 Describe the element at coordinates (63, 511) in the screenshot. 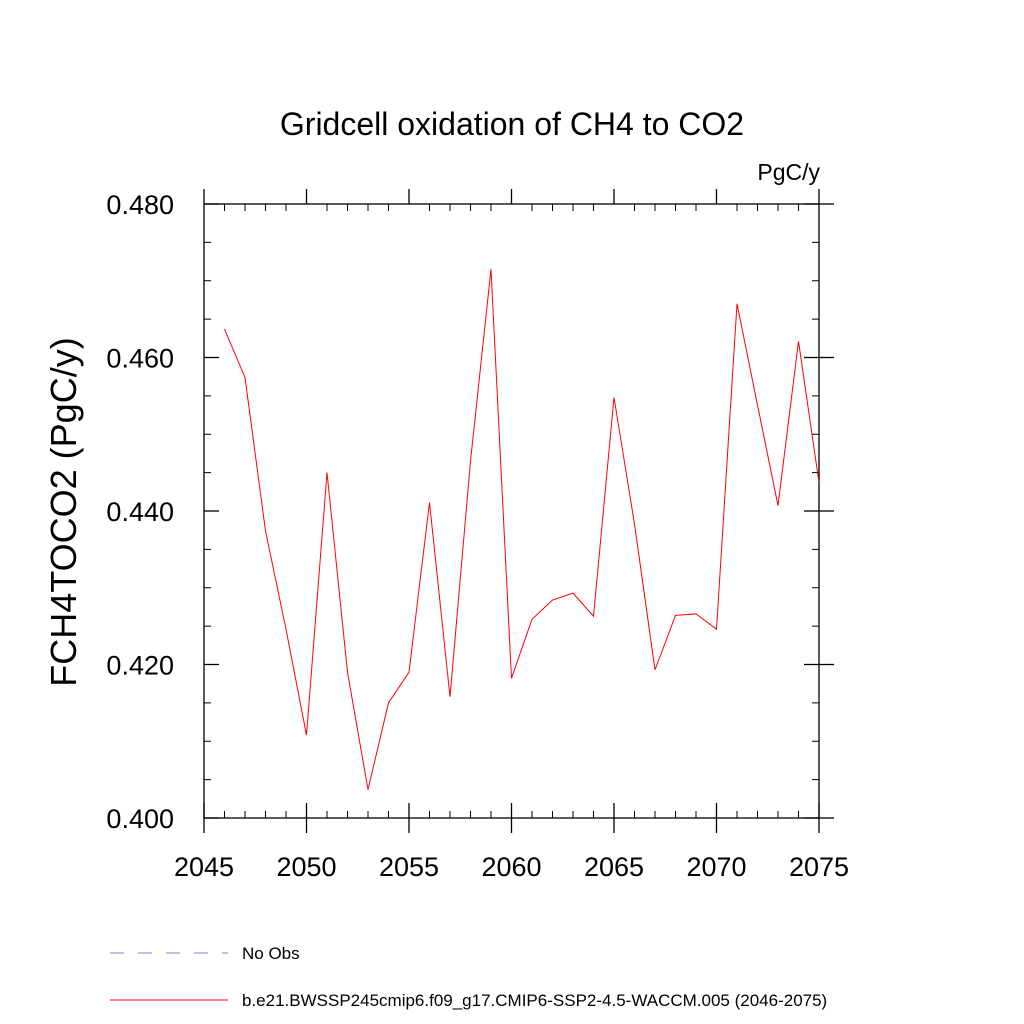

I see `y-axis-label: FCH4TOCO2 (PgC/y)` at that location.